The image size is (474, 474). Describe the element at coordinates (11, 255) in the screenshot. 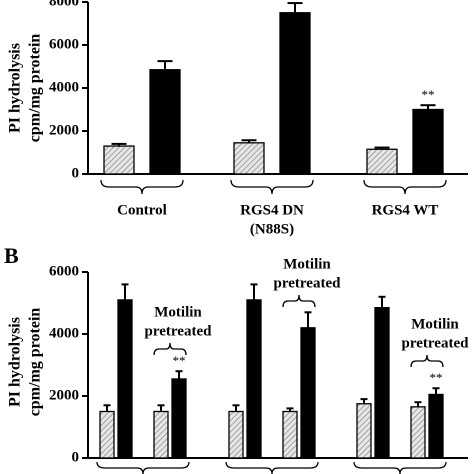

I see `panel-label: B` at that location.